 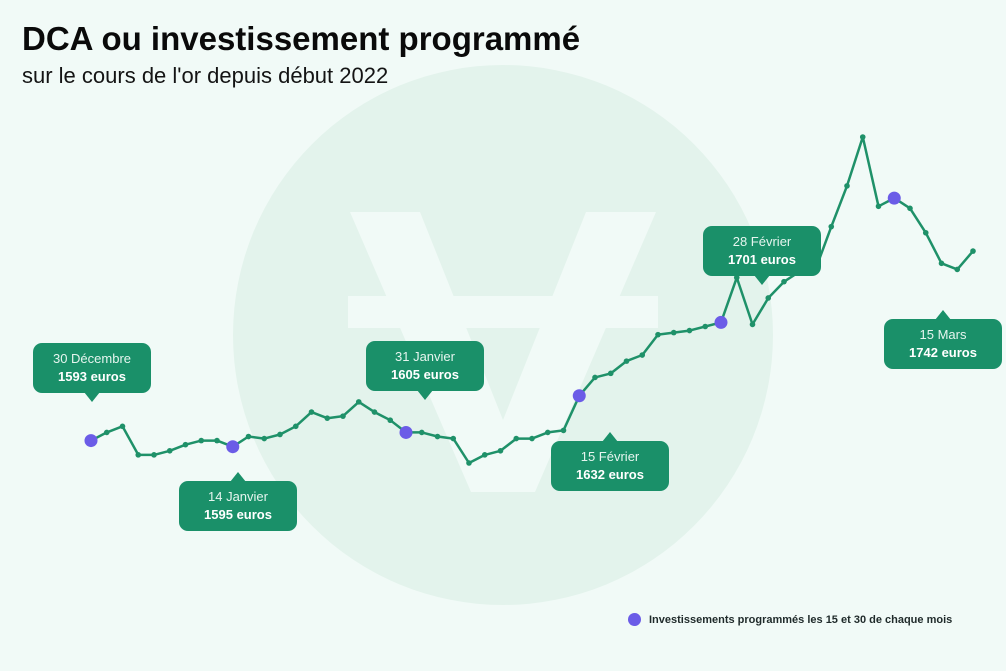 I want to click on callout-value: 1742 euros, so click(x=943, y=352).